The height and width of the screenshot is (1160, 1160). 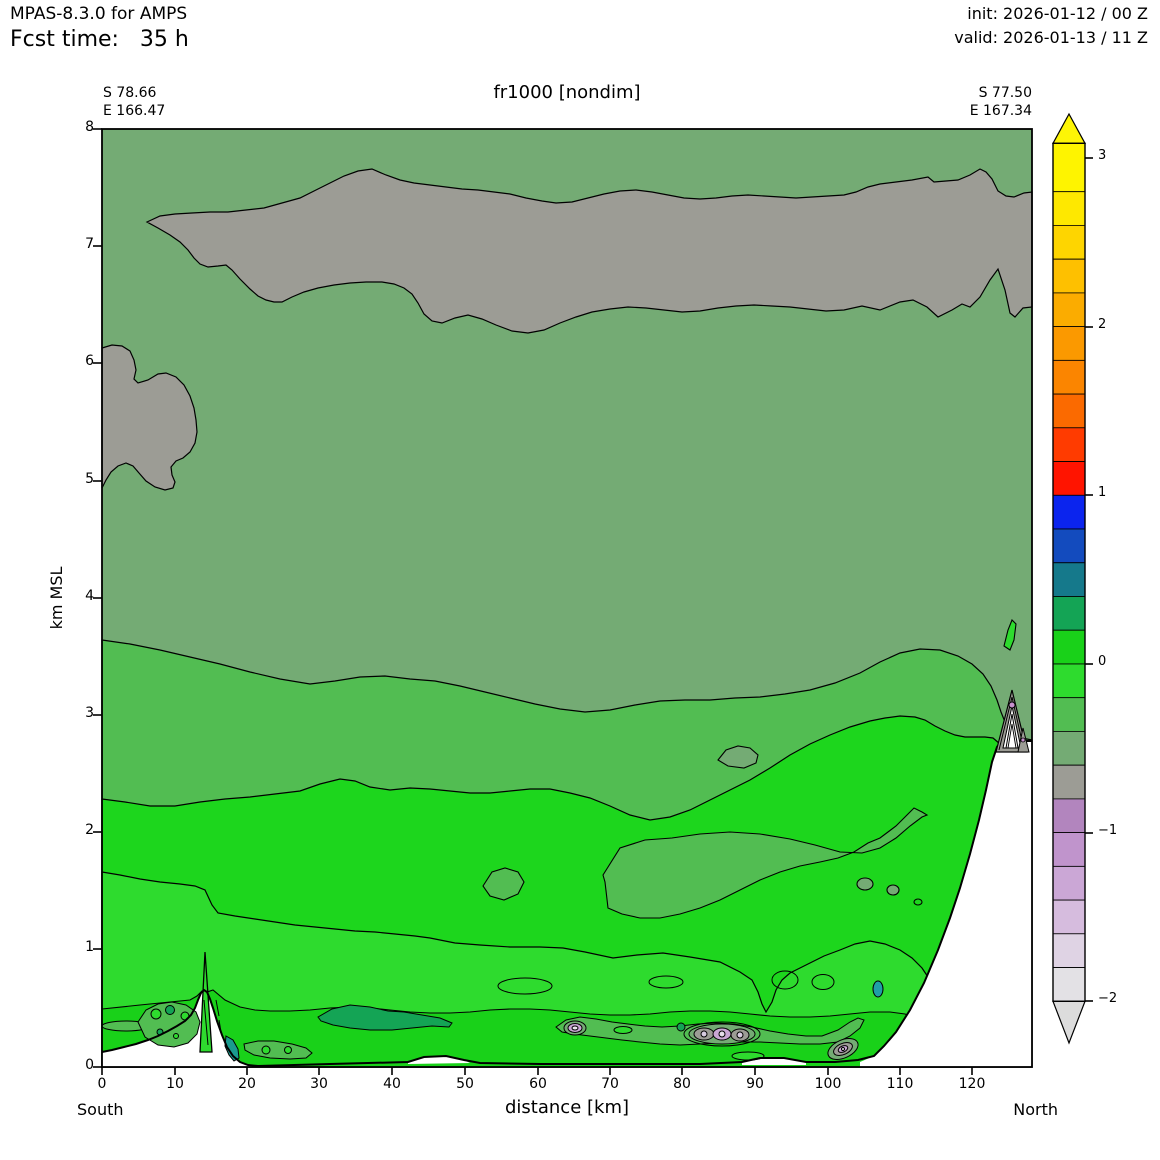 I want to click on x-tick-label: 100, so click(x=828, y=1084).